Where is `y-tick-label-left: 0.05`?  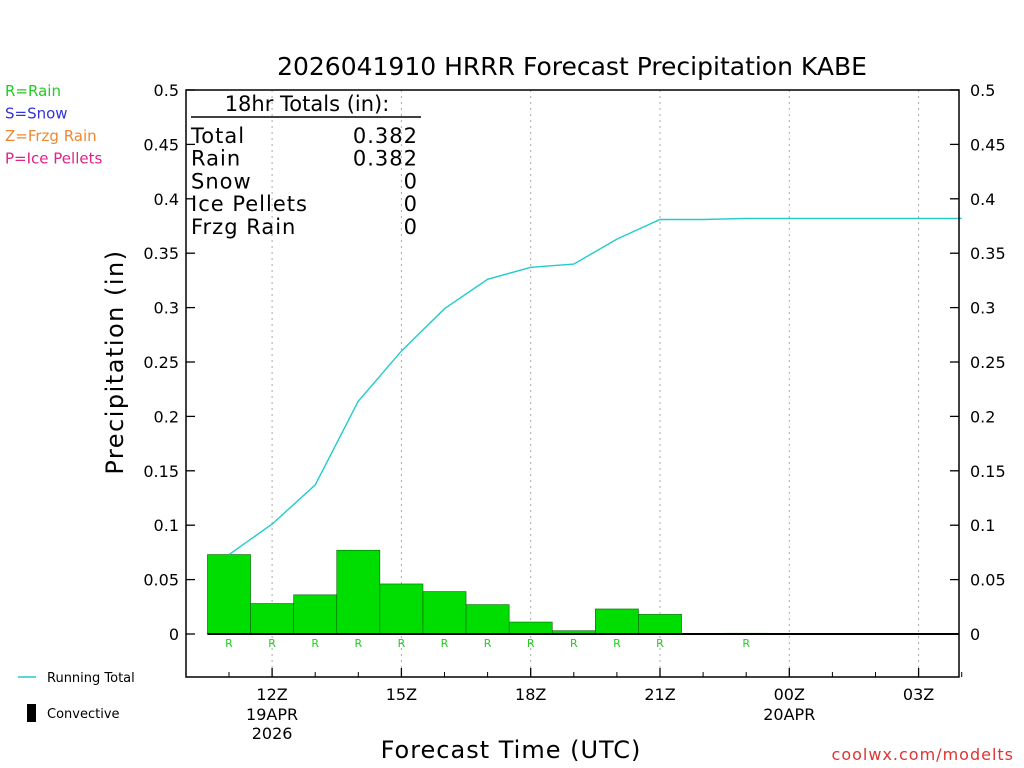 y-tick-label-left: 0.05 is located at coordinates (161, 580).